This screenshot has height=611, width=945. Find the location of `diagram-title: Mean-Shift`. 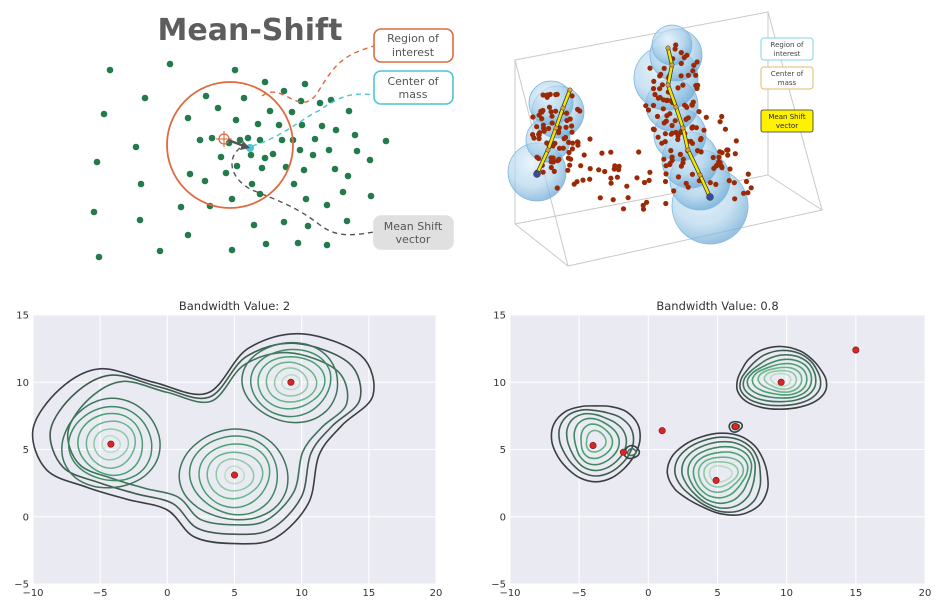

diagram-title: Mean-Shift is located at coordinates (250, 30).